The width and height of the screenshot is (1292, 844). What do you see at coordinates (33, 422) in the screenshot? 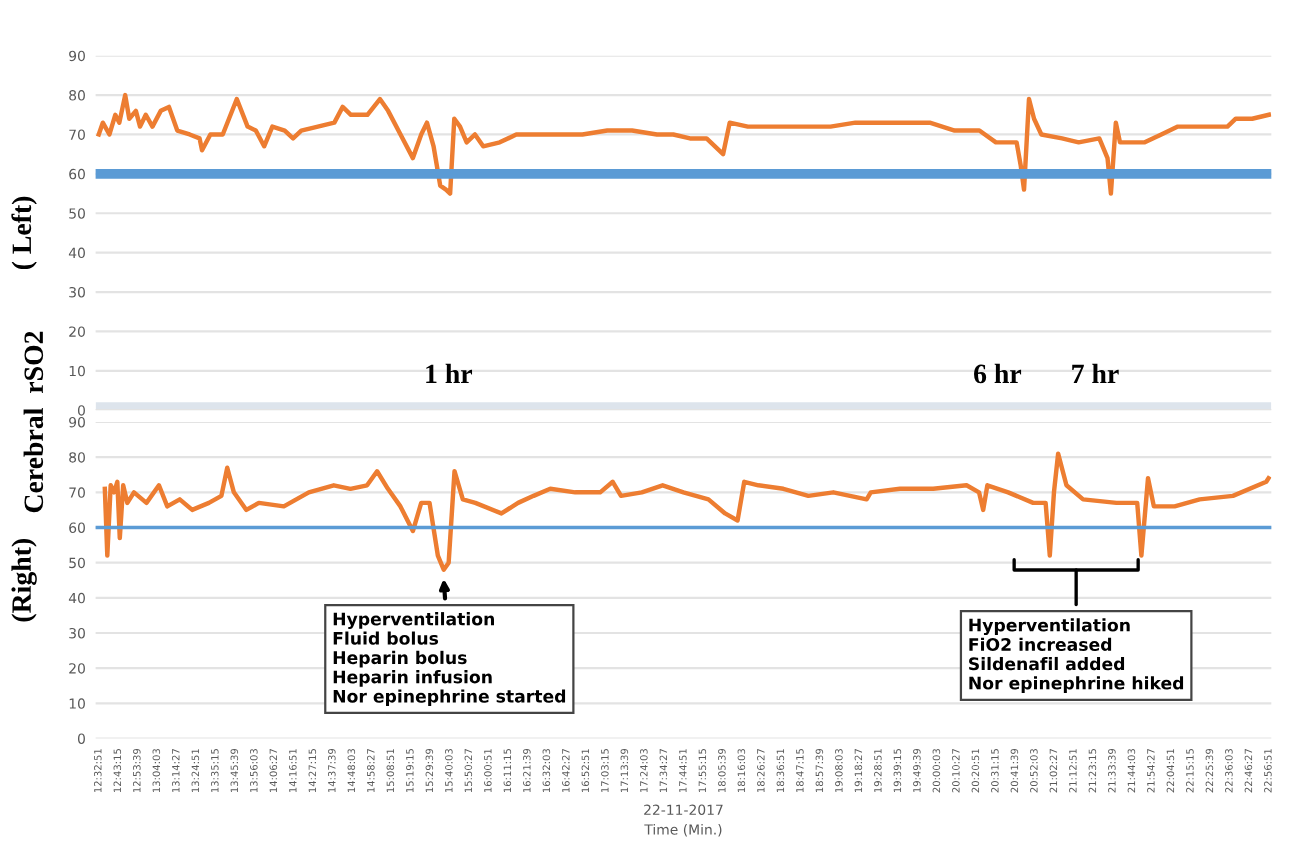
I see `text: Cerebral rSO2` at bounding box center [33, 422].